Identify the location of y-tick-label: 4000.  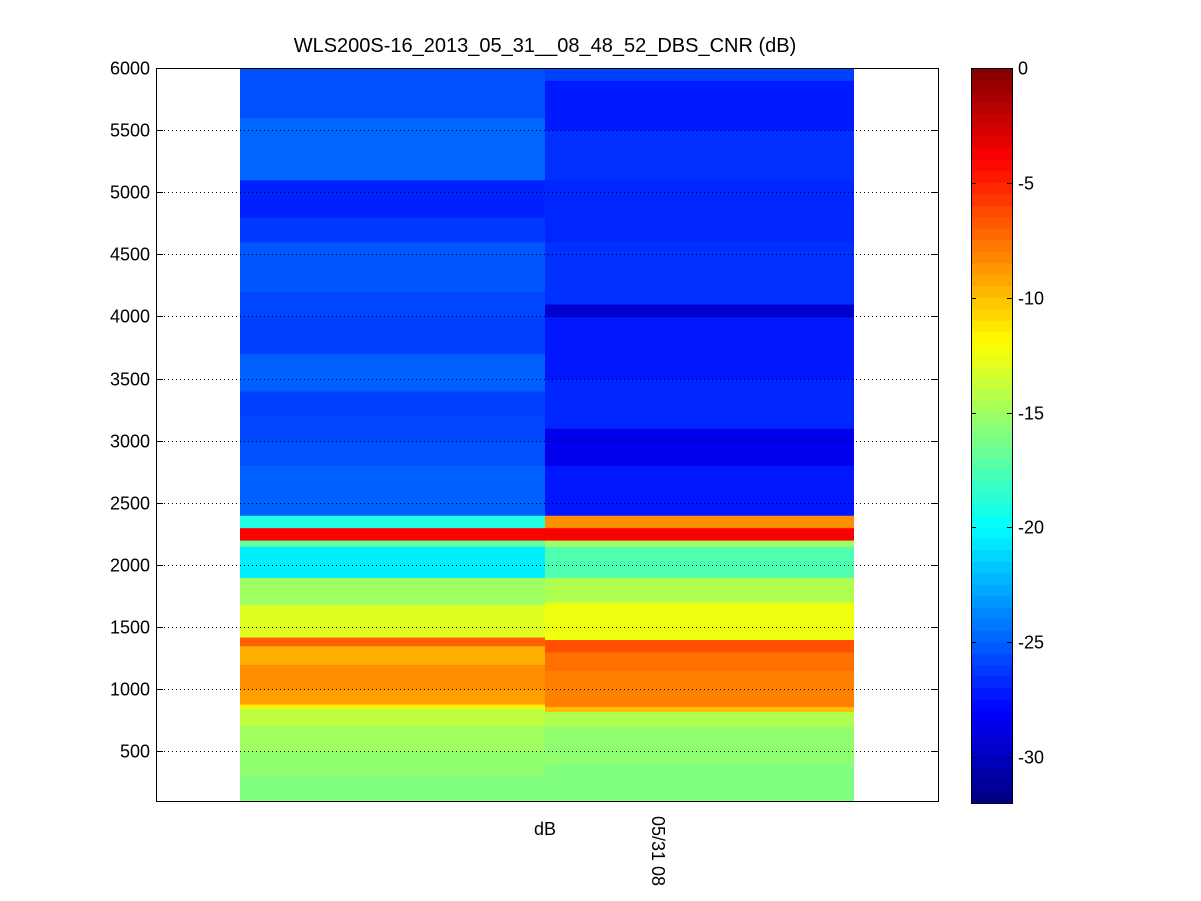
(130, 317).